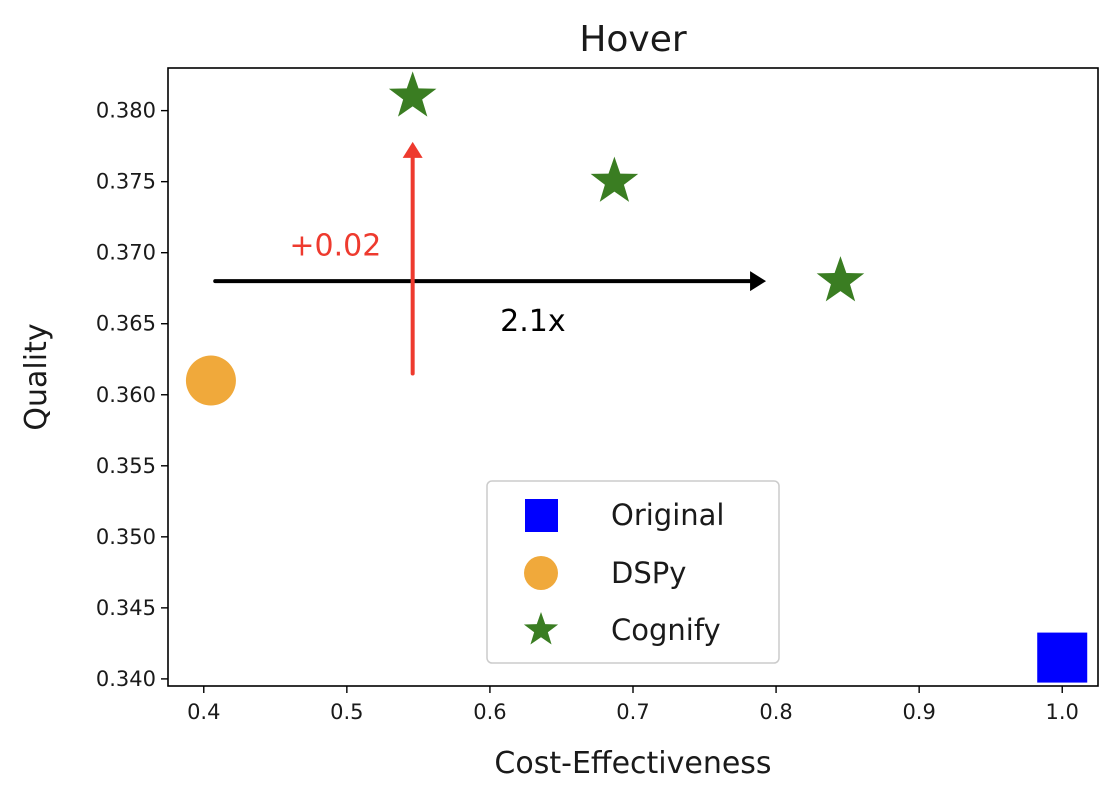 The image size is (1116, 800). Describe the element at coordinates (126, 324) in the screenshot. I see `y-tick-label: 0.365` at that location.